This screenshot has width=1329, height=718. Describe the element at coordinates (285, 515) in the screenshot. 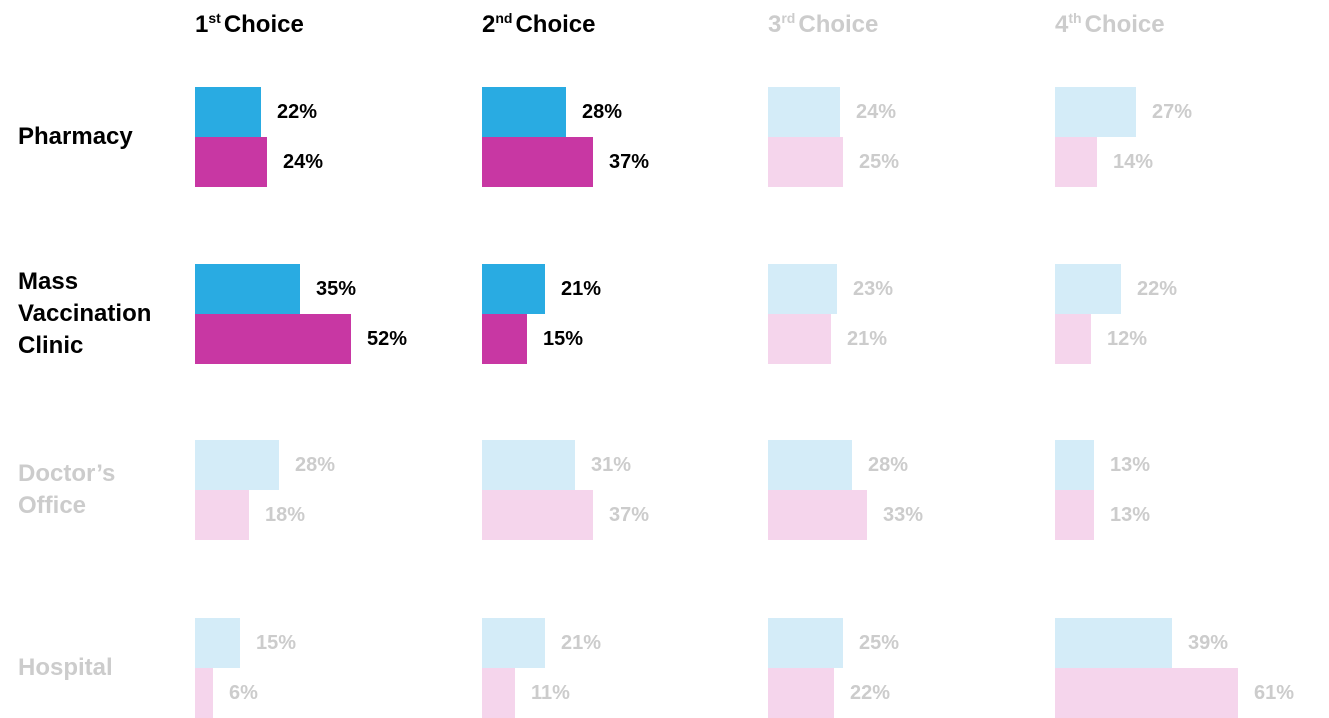

I see `value-label: 18%` at that location.